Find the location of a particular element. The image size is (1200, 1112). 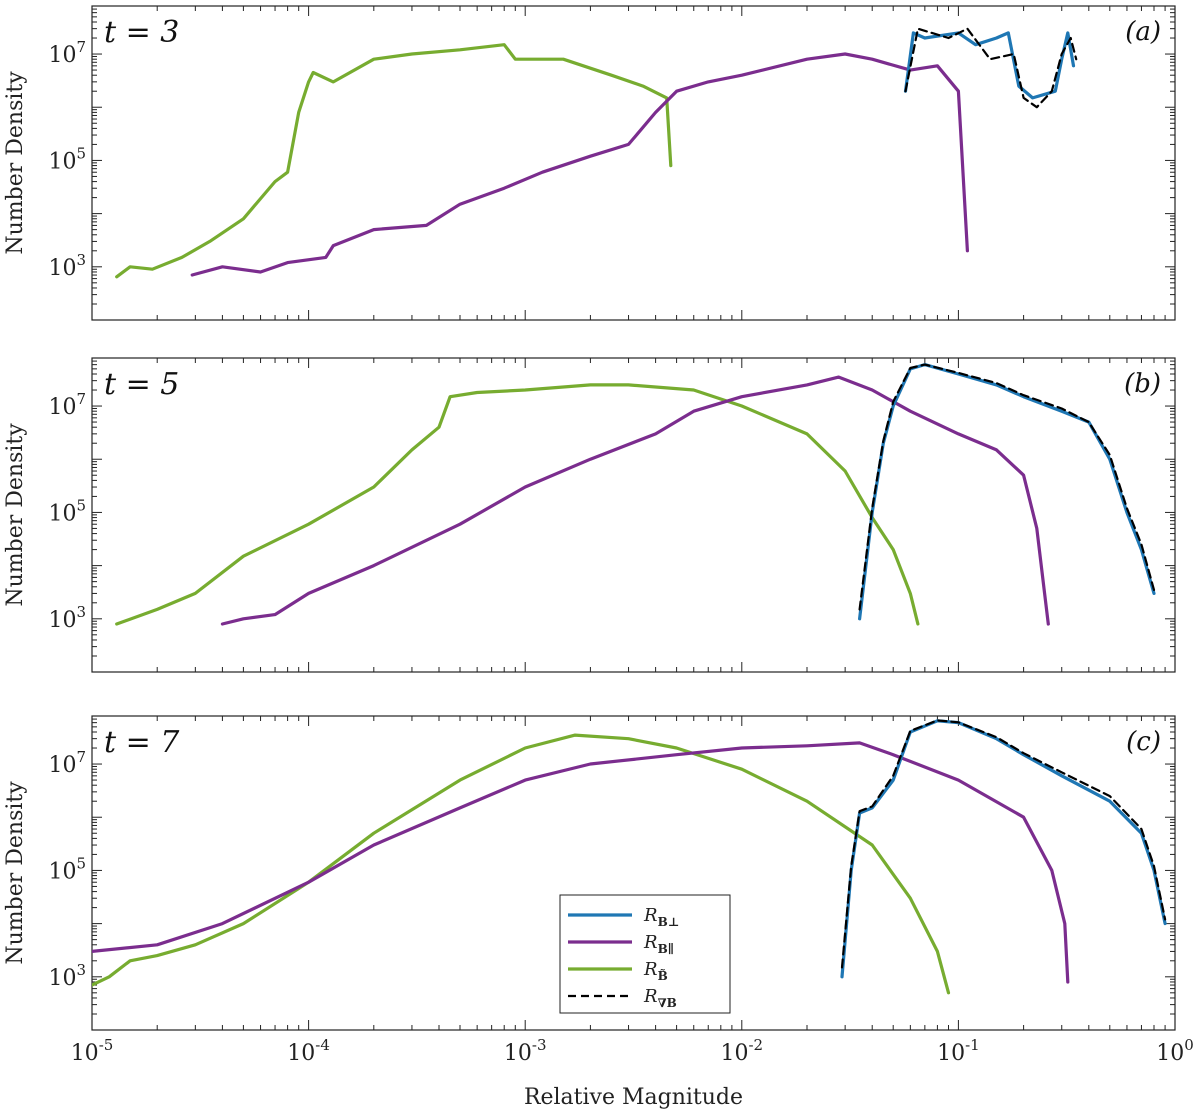

x-tick-label: 10⁻² is located at coordinates (741, 1051).